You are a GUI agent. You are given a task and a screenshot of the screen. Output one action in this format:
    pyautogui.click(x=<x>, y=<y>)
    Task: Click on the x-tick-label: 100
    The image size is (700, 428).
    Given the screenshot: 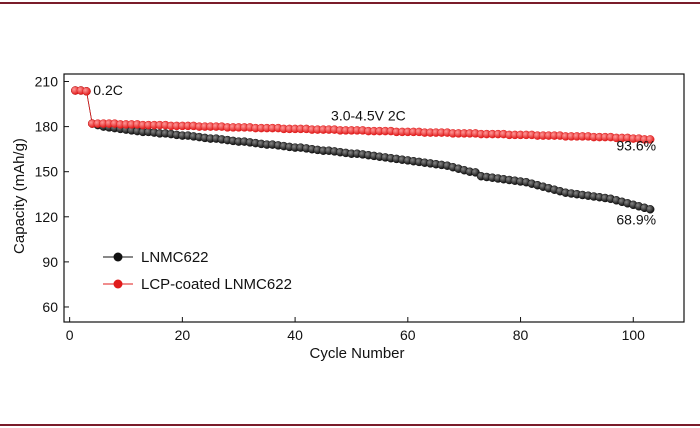 What is the action you would take?
    pyautogui.click(x=634, y=335)
    